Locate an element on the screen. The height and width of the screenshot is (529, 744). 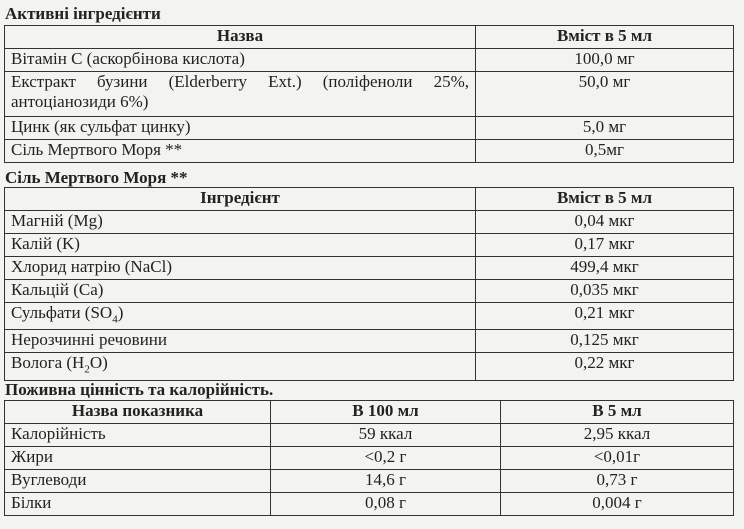
indicator-name: Калорійність is located at coordinates (137, 435).